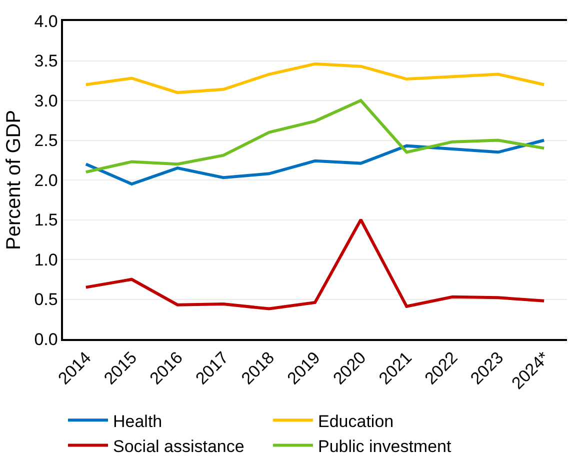  What do you see at coordinates (46, 21) in the screenshot?
I see `y-tick-label: 4.0` at bounding box center [46, 21].